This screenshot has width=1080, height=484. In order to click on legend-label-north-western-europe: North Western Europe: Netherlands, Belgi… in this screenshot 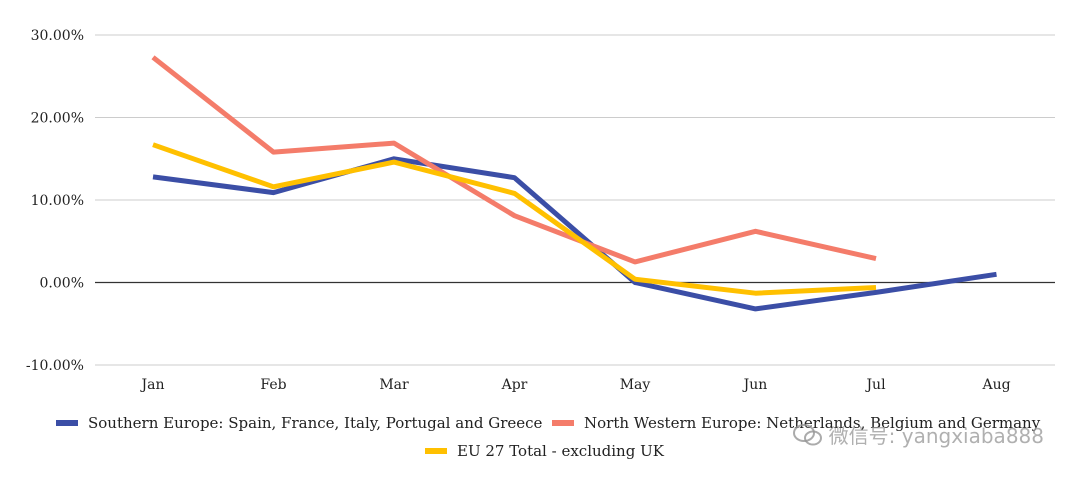, I will do `click(812, 423)`.